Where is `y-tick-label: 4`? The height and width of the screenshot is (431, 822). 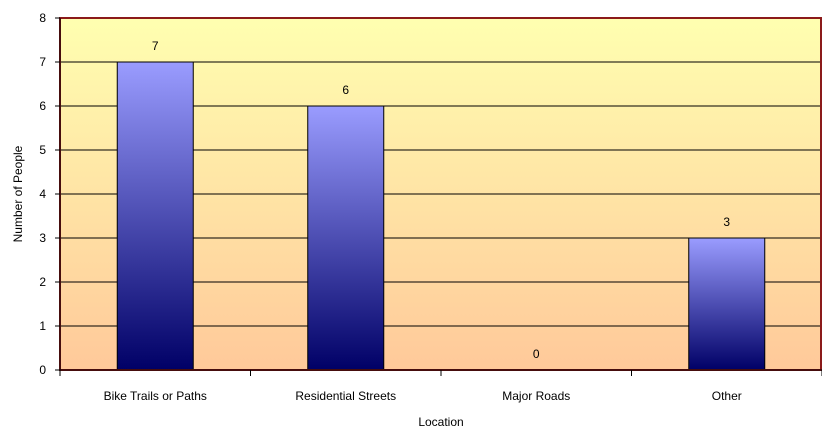
y-tick-label: 4 is located at coordinates (42, 194).